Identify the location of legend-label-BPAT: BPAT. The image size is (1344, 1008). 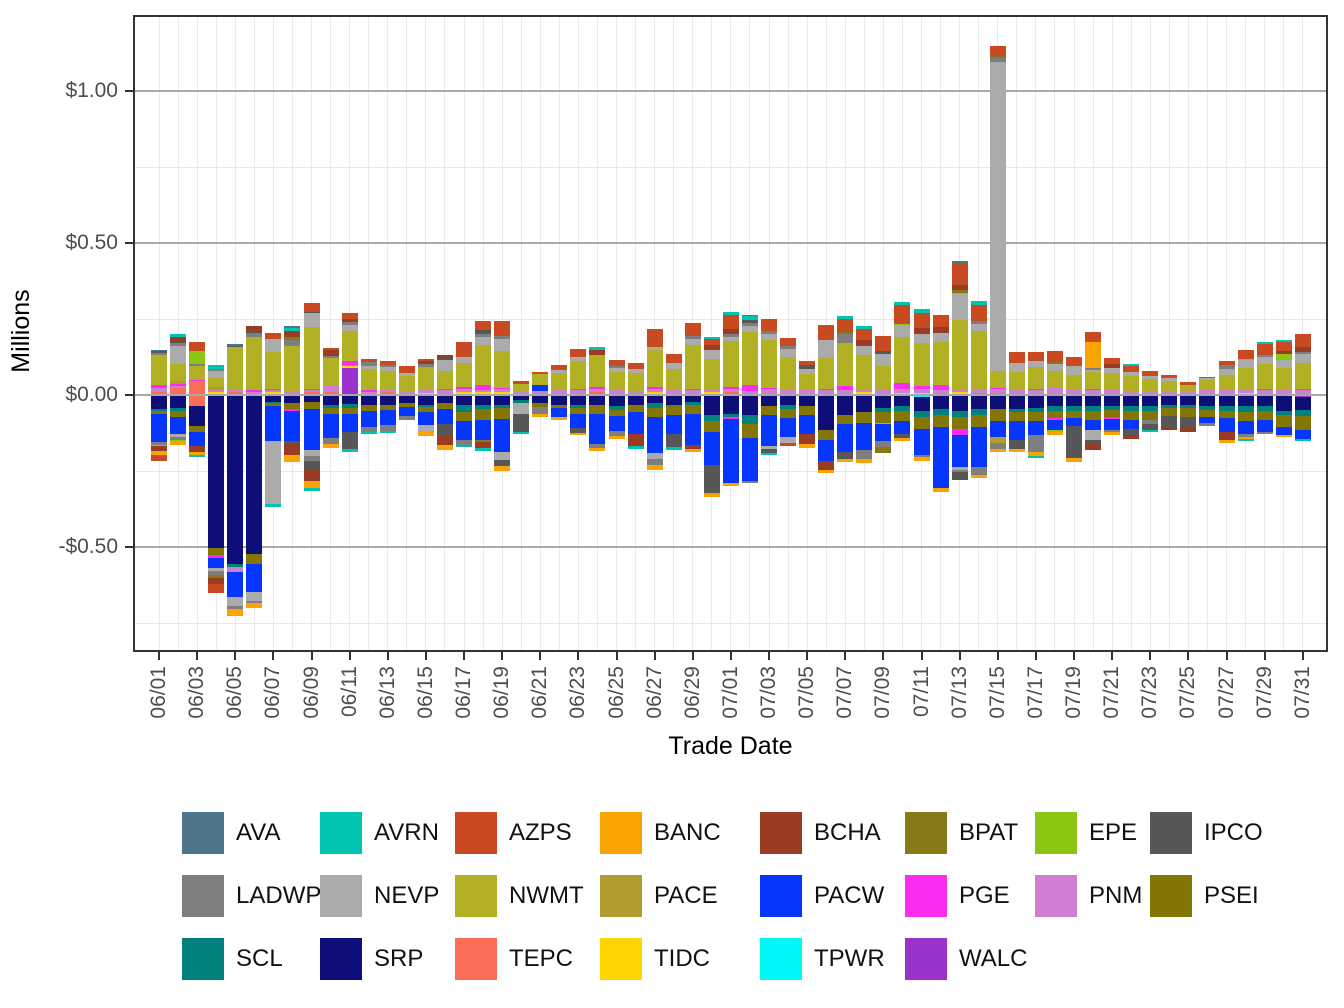
(989, 832).